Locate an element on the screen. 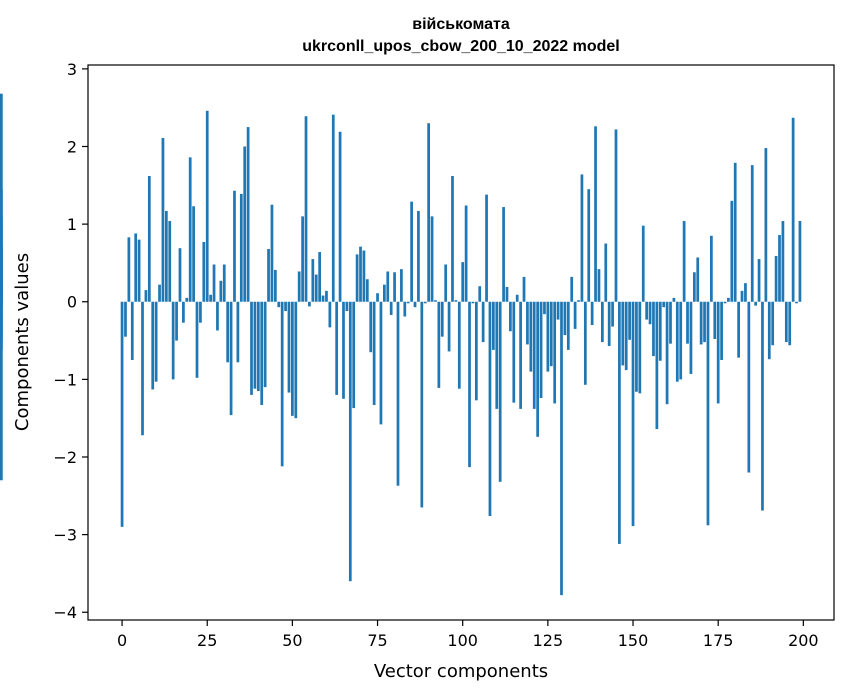 The height and width of the screenshot is (696, 847). chart-subtitle: ukrconll_upos_cbow_200_10_2022 model is located at coordinates (460, 46).